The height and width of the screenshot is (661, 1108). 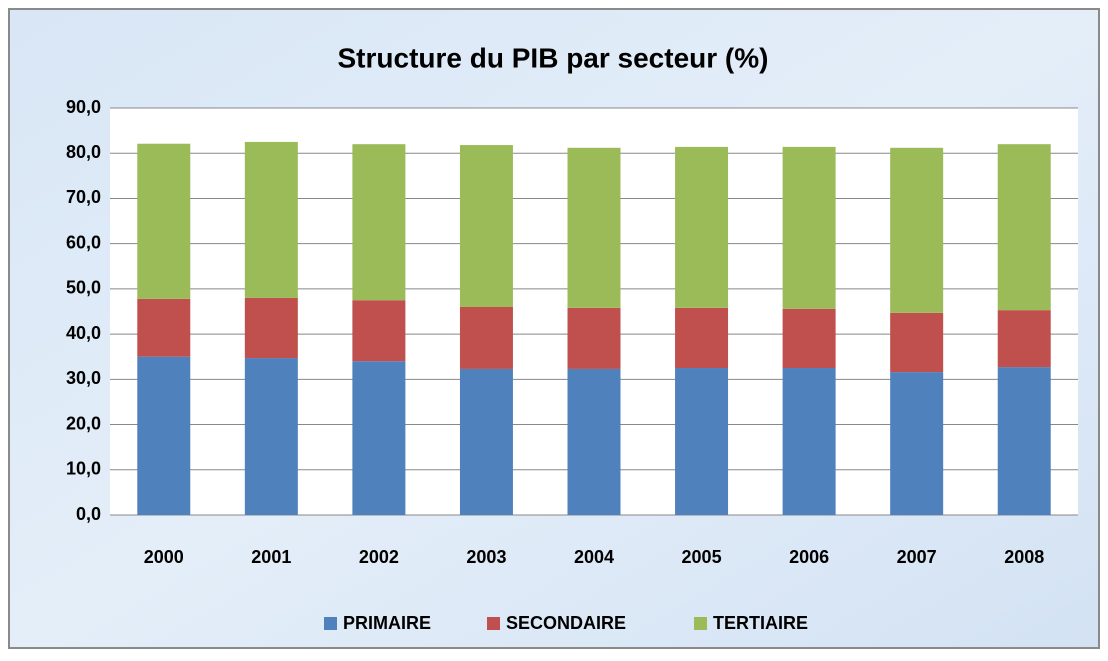 I want to click on x-tick-label: 2004, so click(x=594, y=557).